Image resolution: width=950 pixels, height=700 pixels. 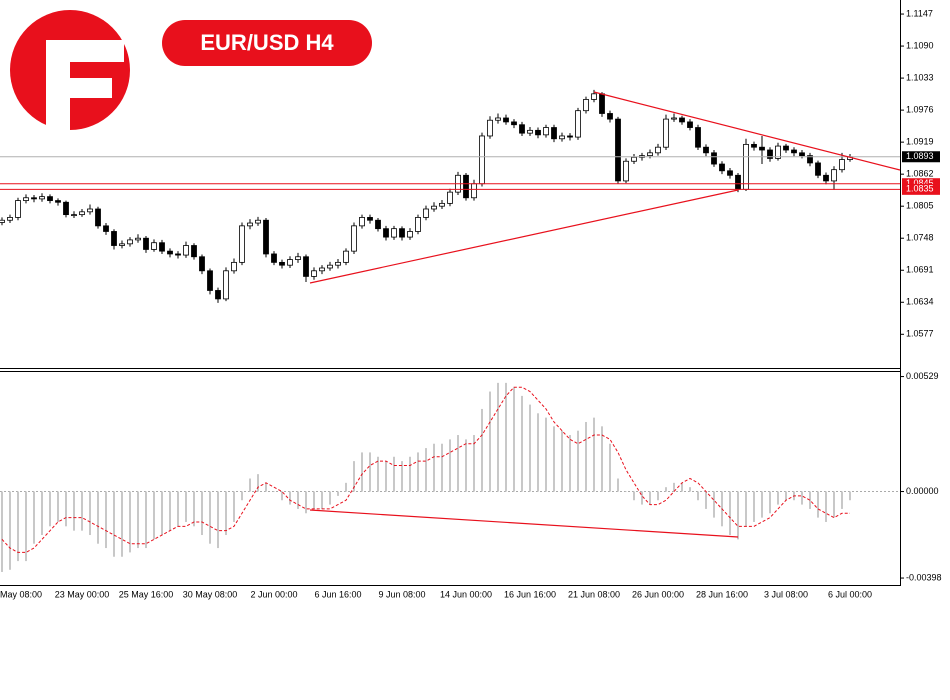 I want to click on y-tick-label: 1.0919, so click(x=920, y=142).